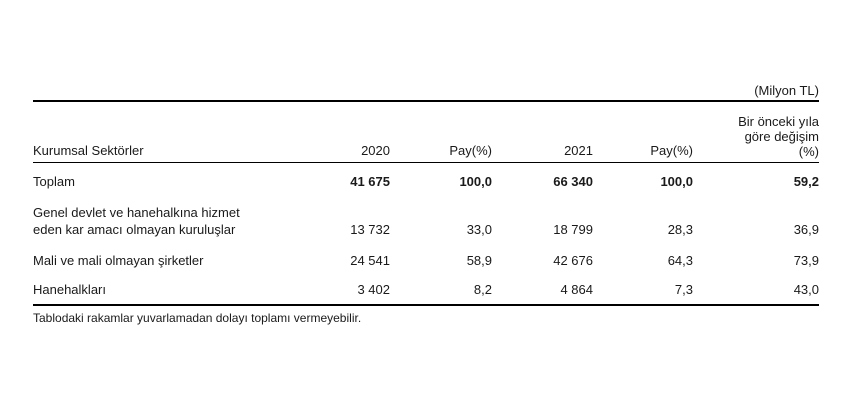 The image size is (850, 400). Describe the element at coordinates (806, 181) in the screenshot. I see `cell-change: 59,2` at that location.